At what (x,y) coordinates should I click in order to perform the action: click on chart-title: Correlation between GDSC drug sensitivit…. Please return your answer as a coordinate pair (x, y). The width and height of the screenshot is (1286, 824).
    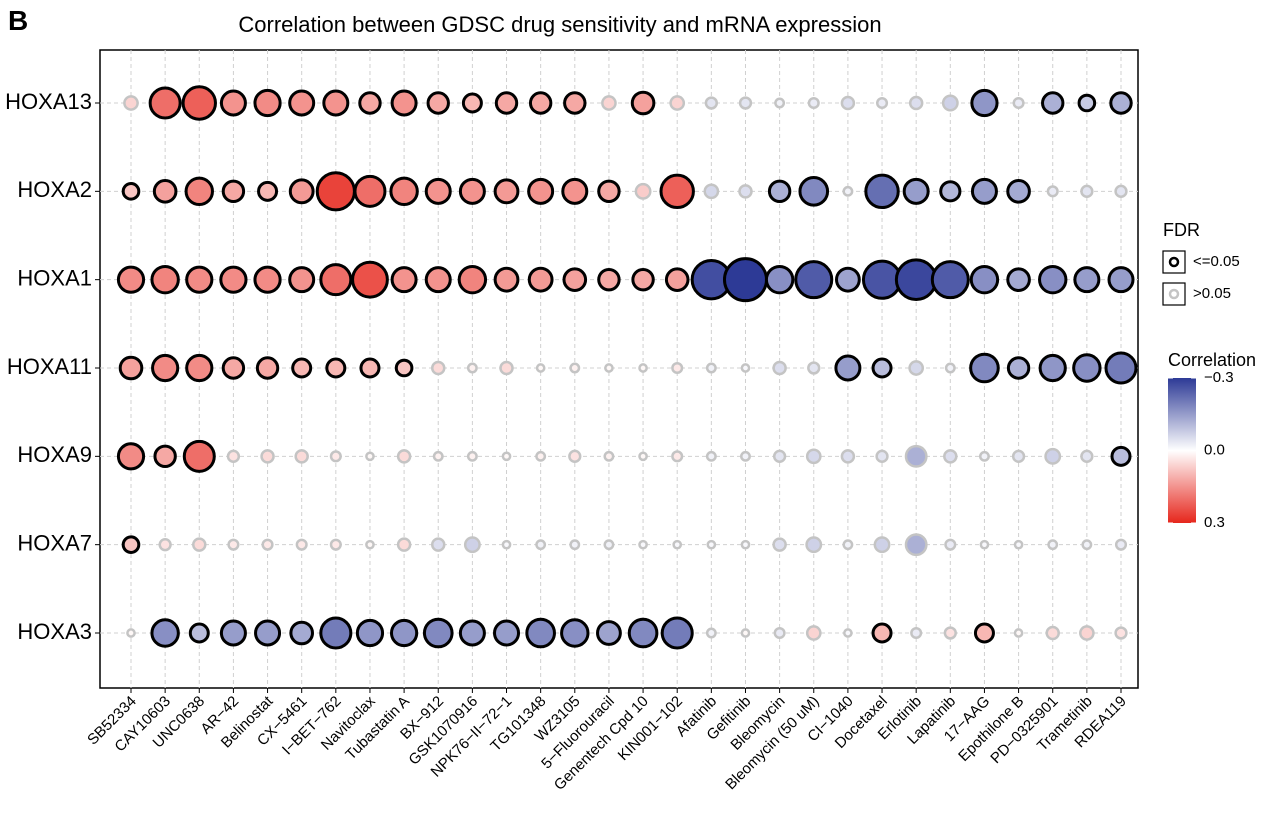
    Looking at the image, I should click on (559, 24).